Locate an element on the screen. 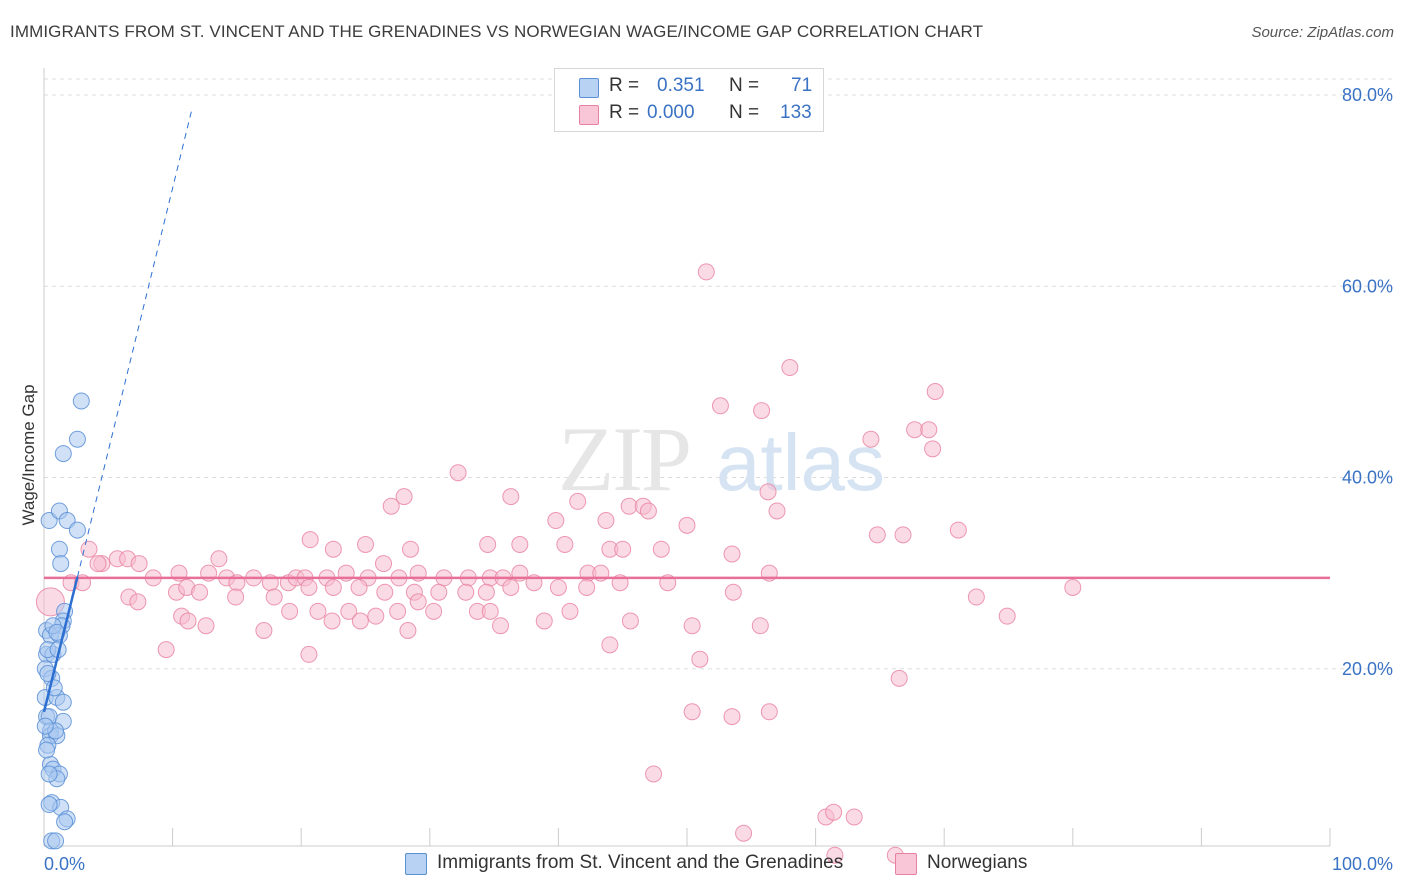 The width and height of the screenshot is (1406, 892). y-tick-label: 40.0% is located at coordinates (1367, 478).